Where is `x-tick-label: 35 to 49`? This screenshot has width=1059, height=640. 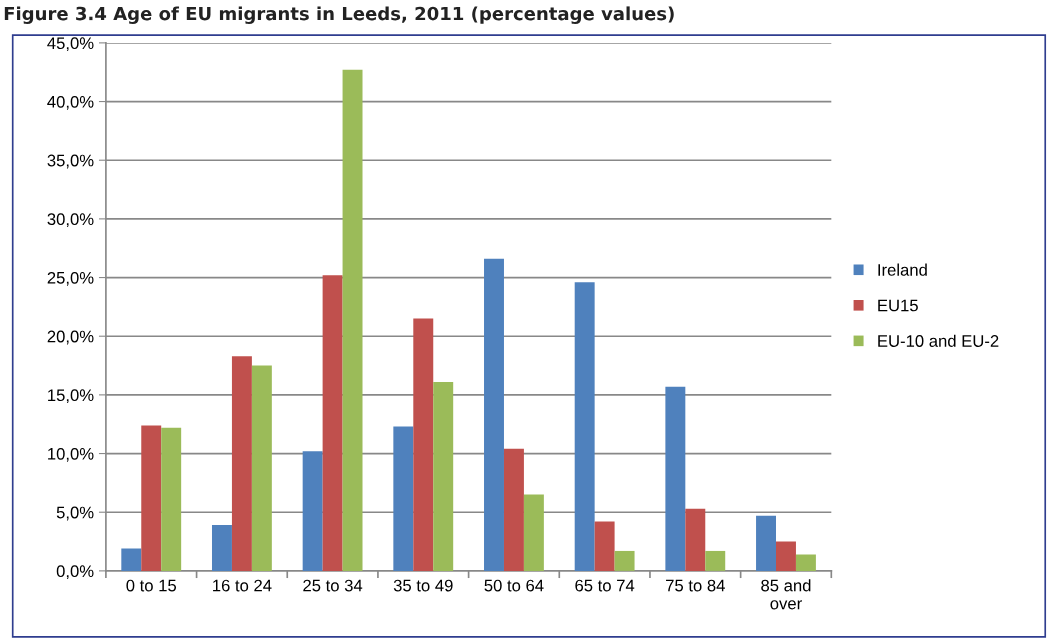
x-tick-label: 35 to 49 is located at coordinates (423, 585).